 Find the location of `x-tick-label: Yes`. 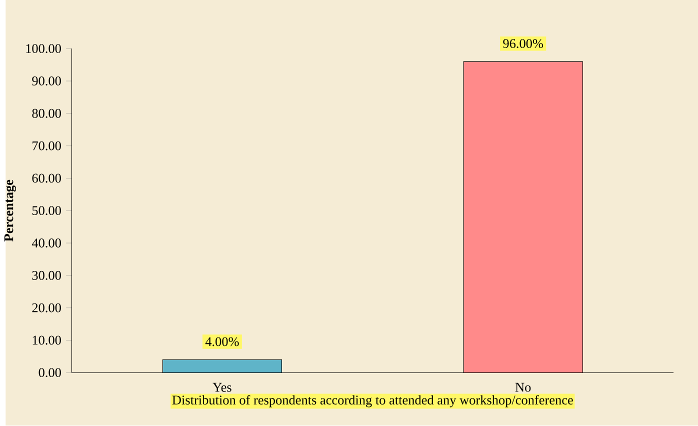

x-tick-label: Yes is located at coordinates (222, 387).